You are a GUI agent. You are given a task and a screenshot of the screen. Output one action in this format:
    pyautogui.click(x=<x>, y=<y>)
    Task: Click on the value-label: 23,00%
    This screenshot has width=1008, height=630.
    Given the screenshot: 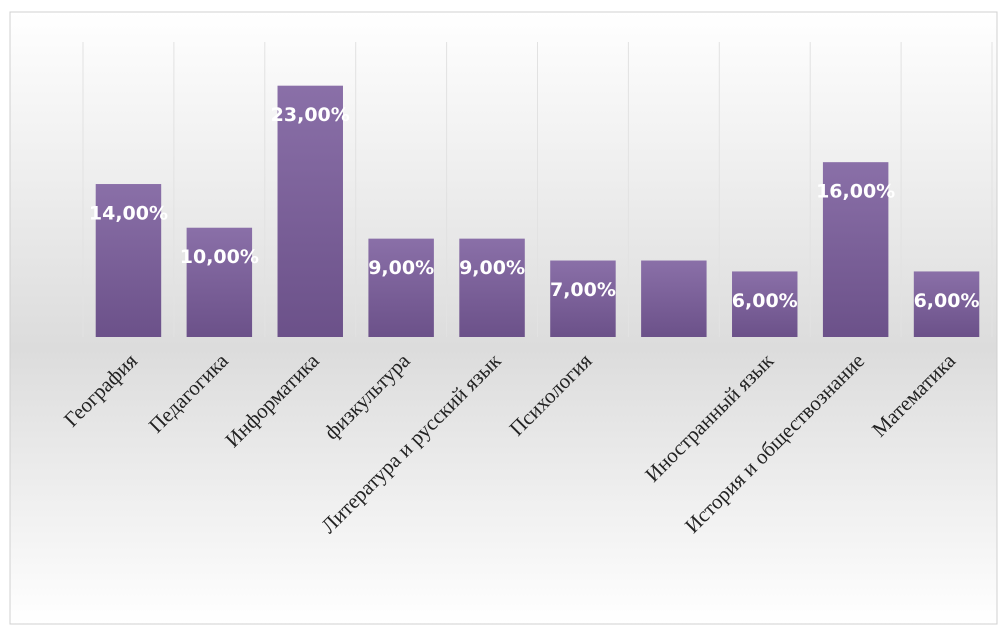 What is the action you would take?
    pyautogui.click(x=310, y=115)
    